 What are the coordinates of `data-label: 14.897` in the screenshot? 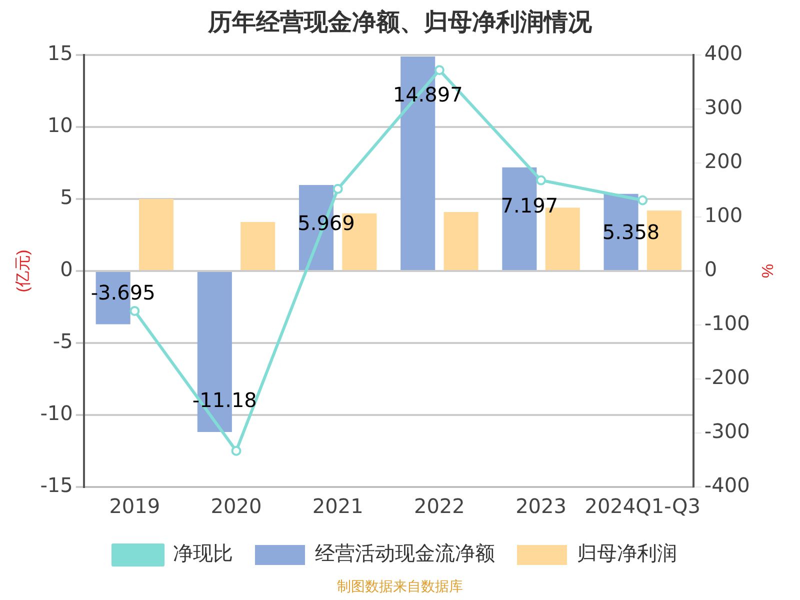 It's located at (427, 94).